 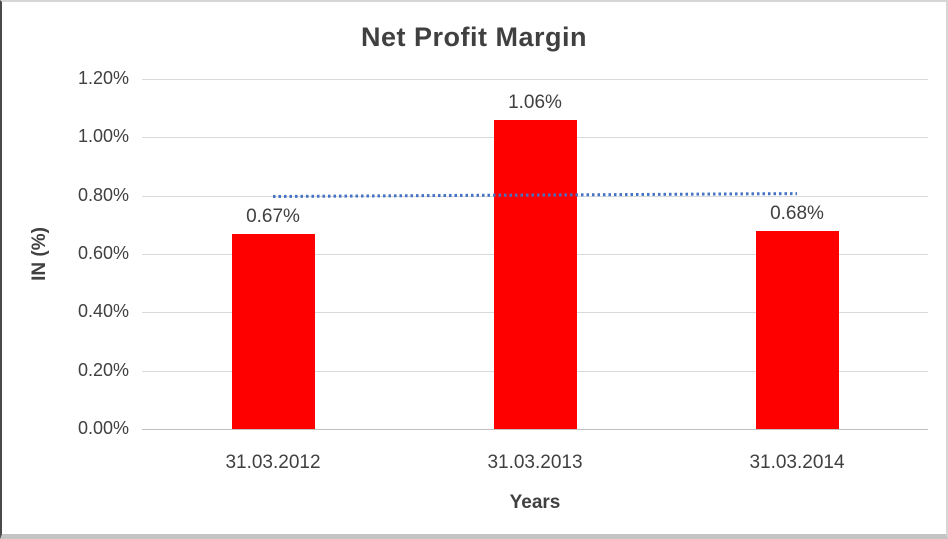 What do you see at coordinates (273, 331) in the screenshot?
I see `bar-31.03.2012` at bounding box center [273, 331].